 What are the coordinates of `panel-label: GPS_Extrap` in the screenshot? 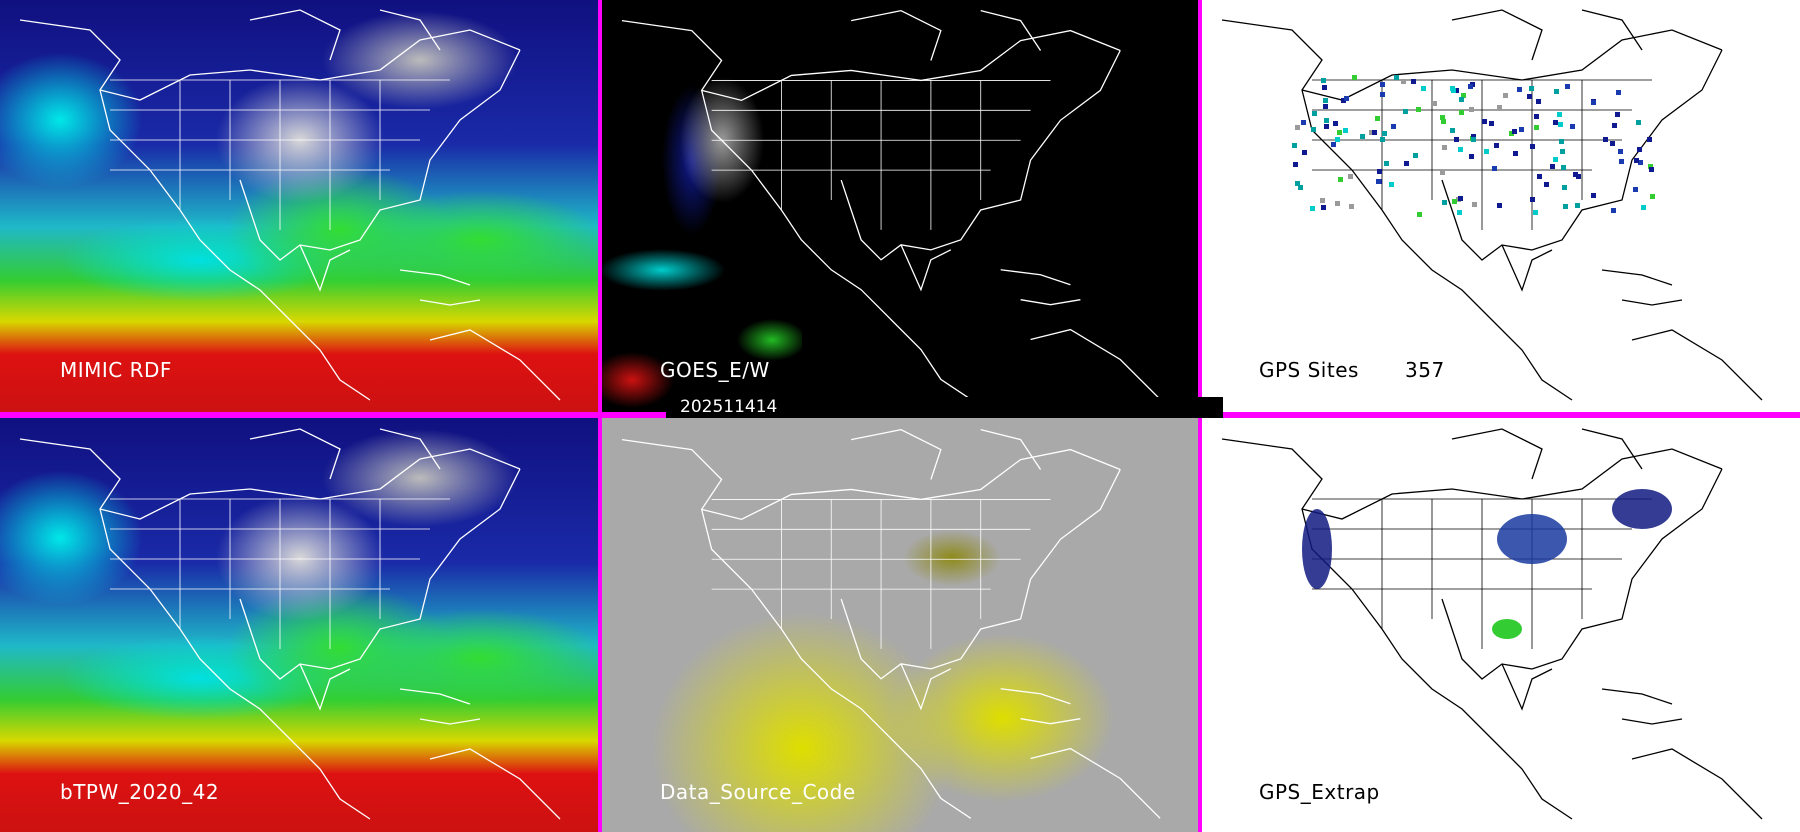 It's located at (1319, 792).